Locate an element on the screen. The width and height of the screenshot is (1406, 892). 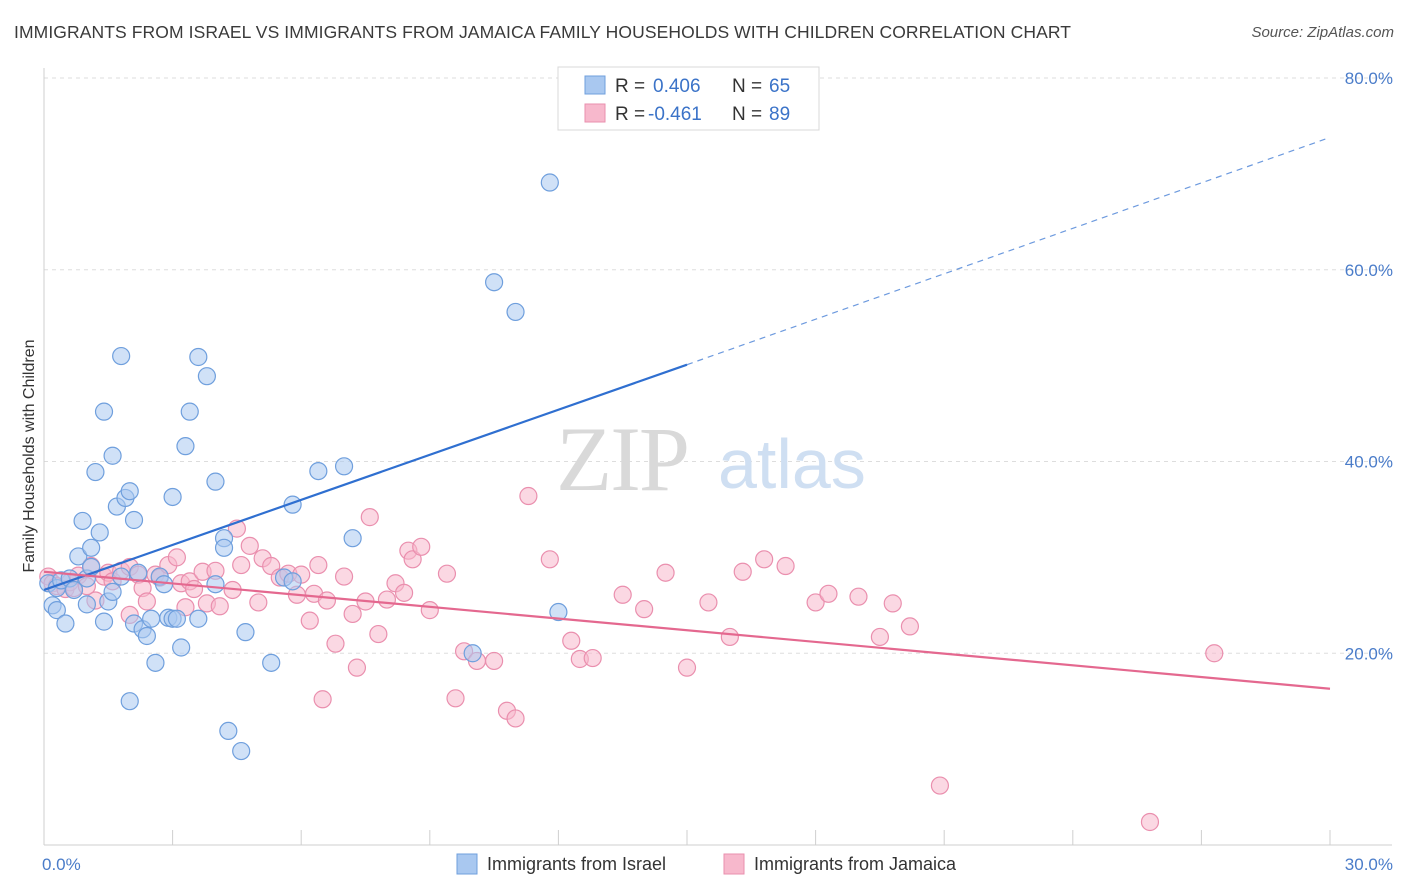
watermark-atlas: atlas is located at coordinates (792, 464).